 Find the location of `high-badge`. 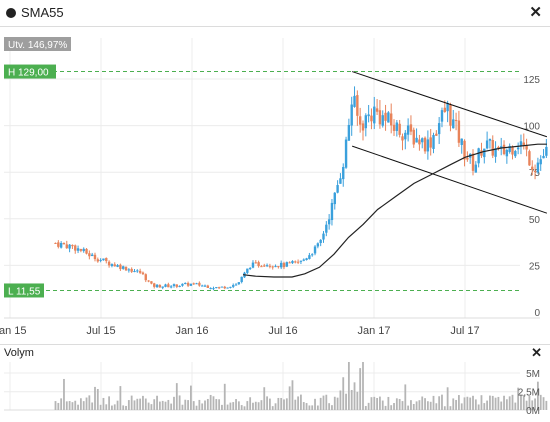

high-badge is located at coordinates (30, 71).